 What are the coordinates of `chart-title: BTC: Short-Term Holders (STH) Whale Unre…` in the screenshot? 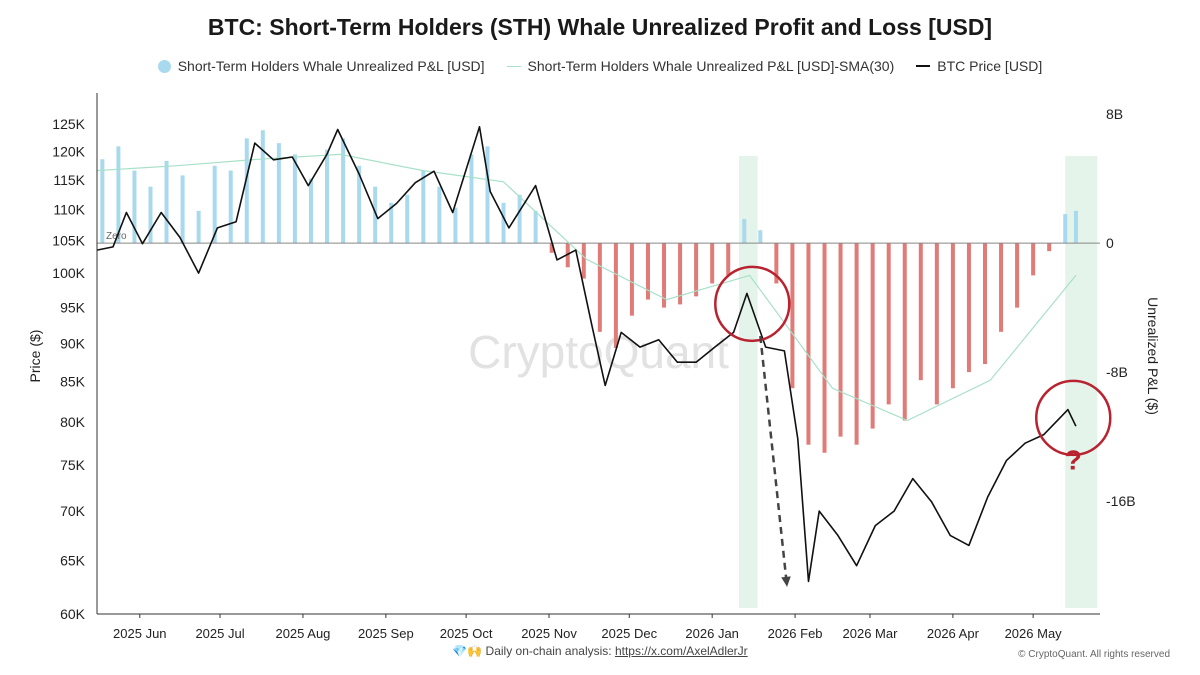 It's located at (600, 27).